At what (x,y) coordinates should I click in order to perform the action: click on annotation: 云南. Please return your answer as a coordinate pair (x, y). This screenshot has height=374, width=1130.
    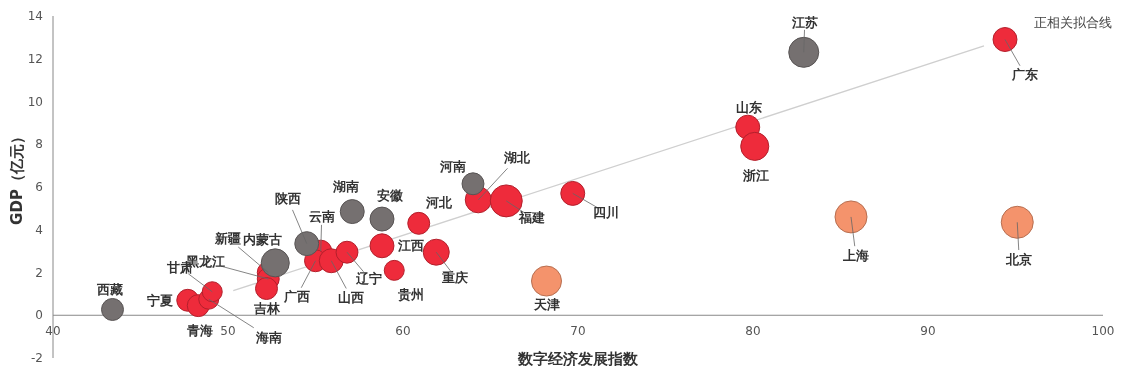
    Looking at the image, I should click on (321, 216).